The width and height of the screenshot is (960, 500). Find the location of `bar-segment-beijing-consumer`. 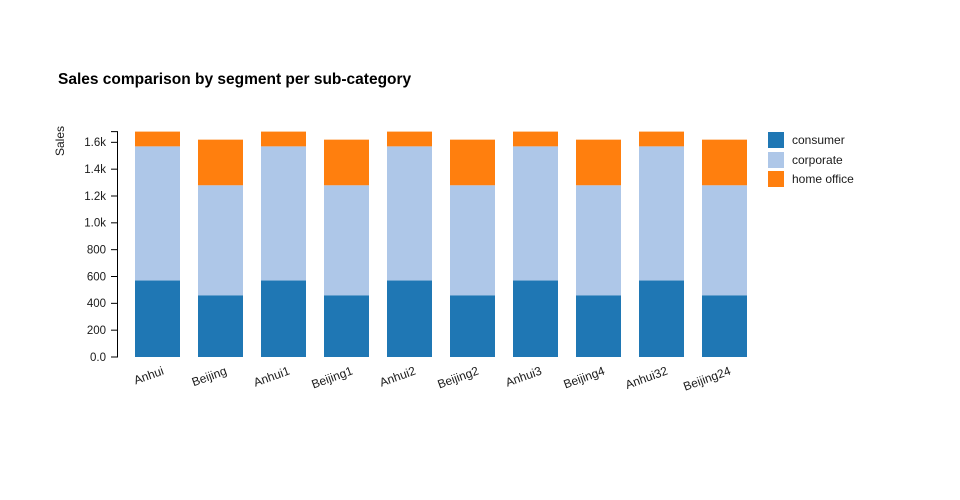

bar-segment-beijing-consumer is located at coordinates (220, 326).